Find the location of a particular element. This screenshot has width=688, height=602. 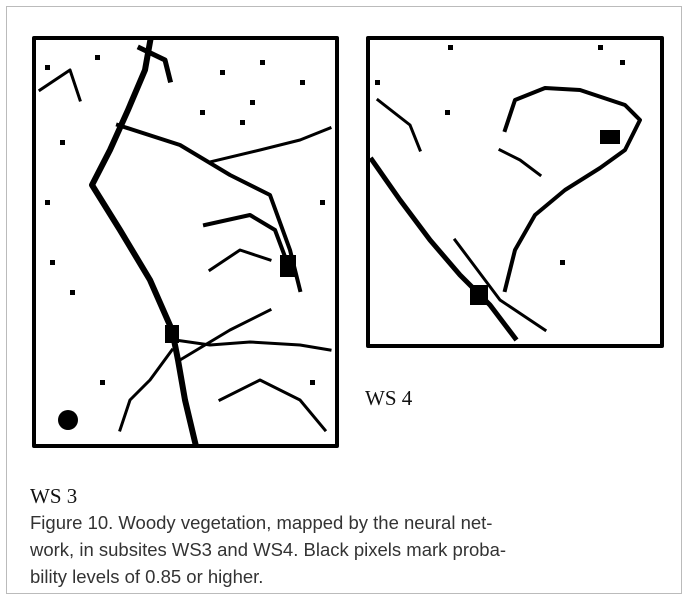

panel-label: WS 4 is located at coordinates (389, 398).